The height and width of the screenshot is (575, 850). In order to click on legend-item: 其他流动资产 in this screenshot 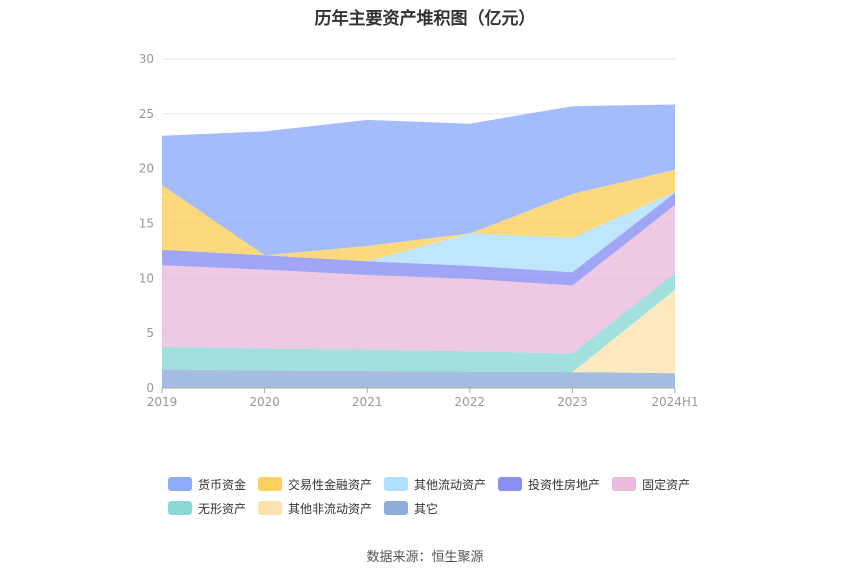, I will do `click(435, 484)`.